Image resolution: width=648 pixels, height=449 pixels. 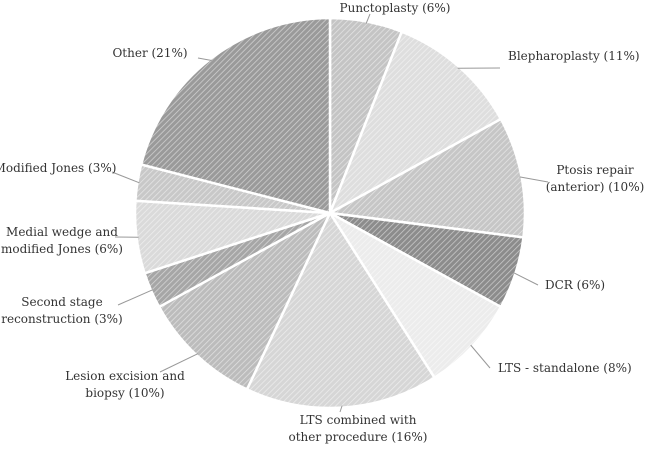 I want to click on slice-label: Punctoplasty (6%), so click(x=395, y=8).